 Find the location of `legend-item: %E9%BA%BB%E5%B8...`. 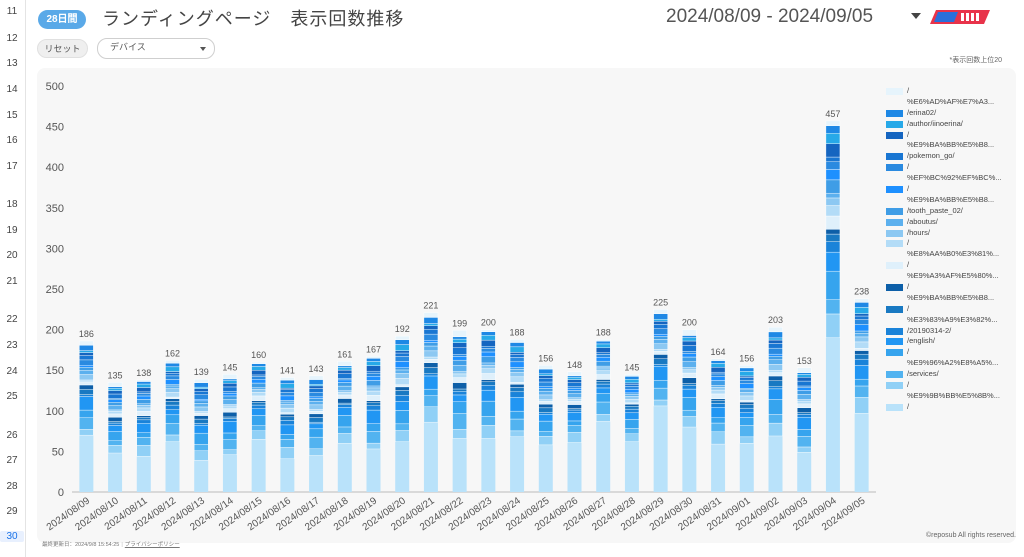

legend-item: %E9%BA%BB%E5%B8... is located at coordinates (951, 200).